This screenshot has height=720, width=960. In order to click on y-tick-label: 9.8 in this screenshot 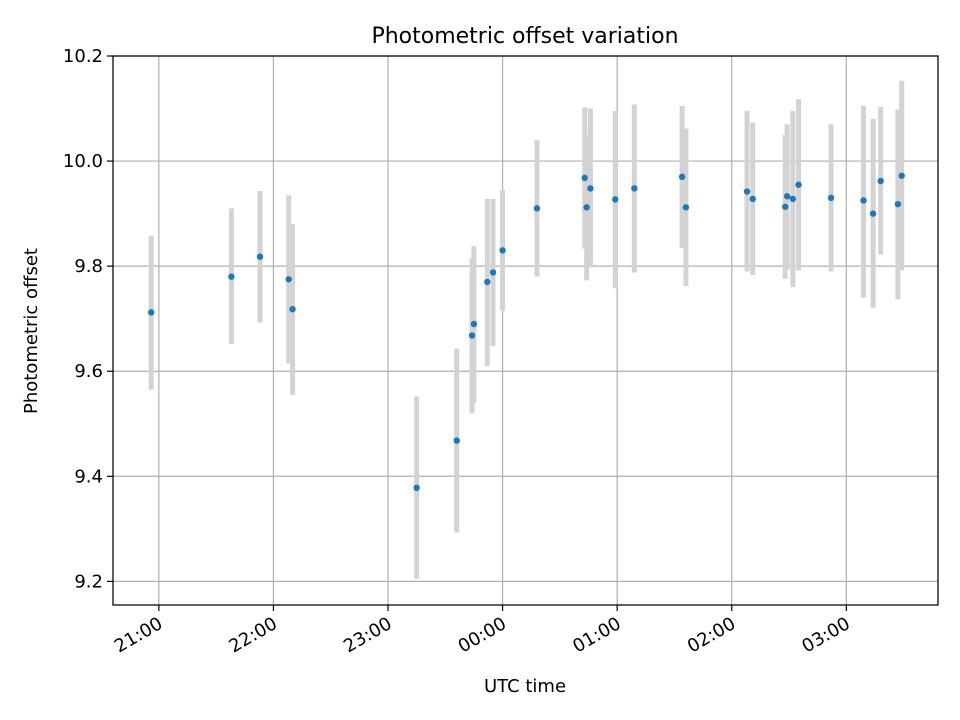, I will do `click(88, 266)`.